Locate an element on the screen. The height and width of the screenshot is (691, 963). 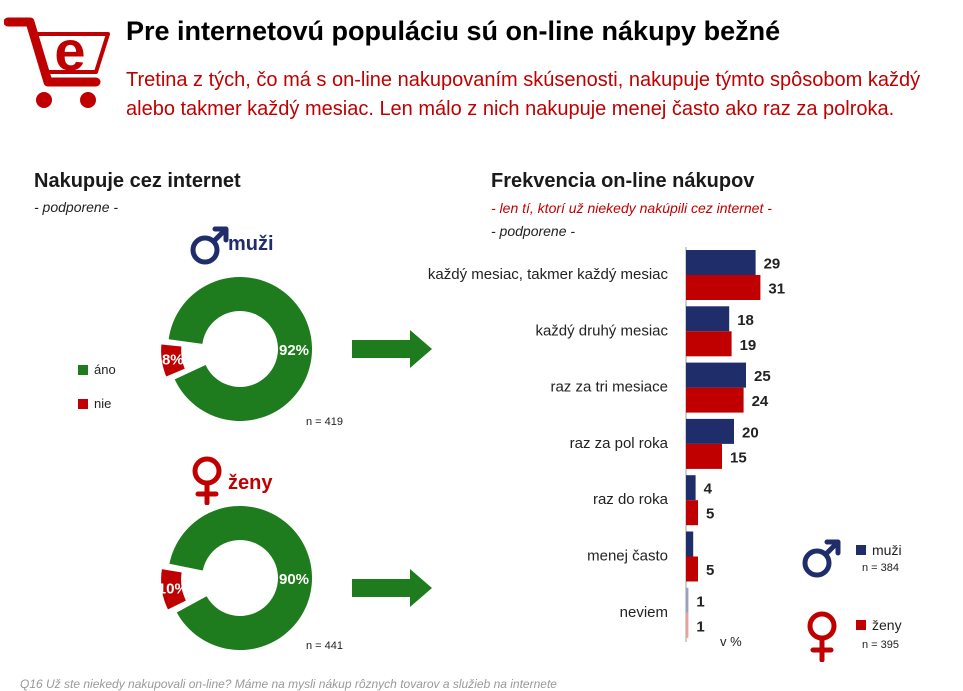
category-label: raz za pol roka is located at coordinates (619, 443).